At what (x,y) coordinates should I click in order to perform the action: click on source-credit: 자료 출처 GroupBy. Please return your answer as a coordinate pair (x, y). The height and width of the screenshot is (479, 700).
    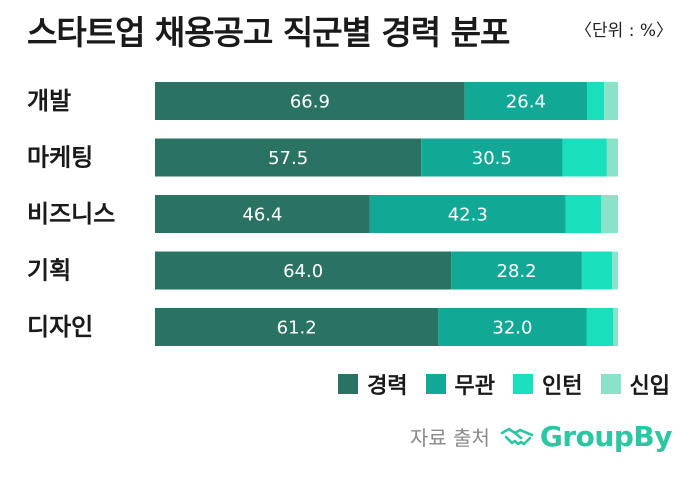
    Looking at the image, I should click on (541, 436).